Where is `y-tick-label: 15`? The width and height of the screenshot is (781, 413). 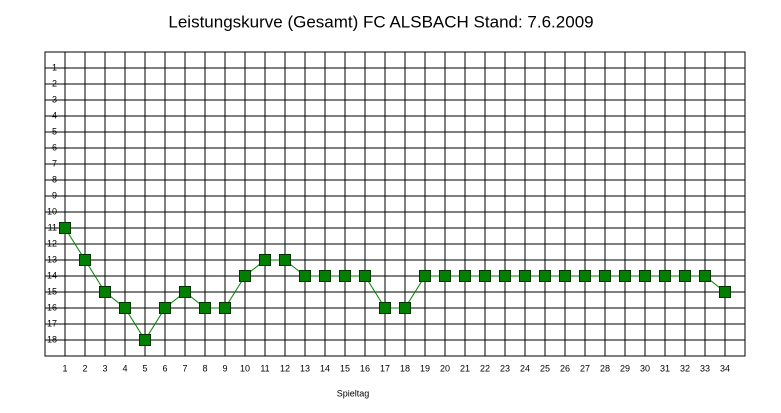
y-tick-label: 15 is located at coordinates (52, 291).